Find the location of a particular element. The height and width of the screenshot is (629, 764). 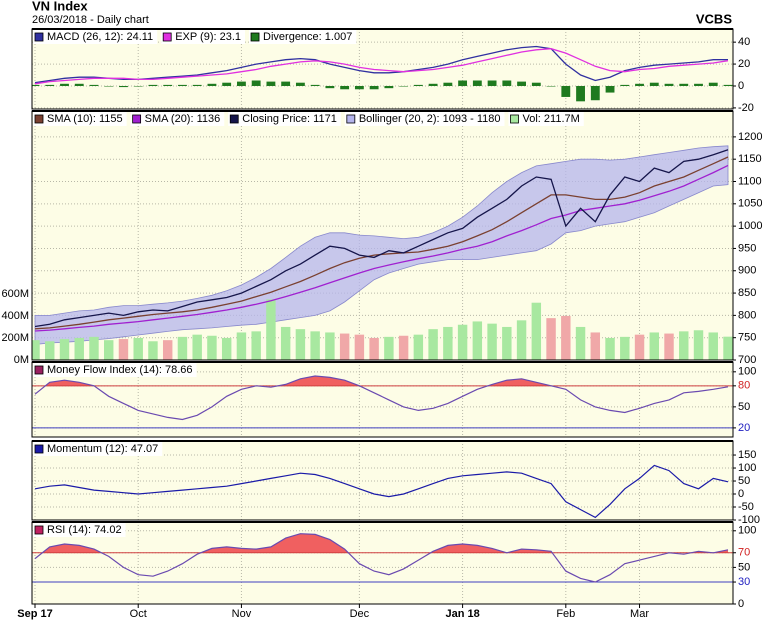

y-tick-label: 850 is located at coordinates (747, 293).